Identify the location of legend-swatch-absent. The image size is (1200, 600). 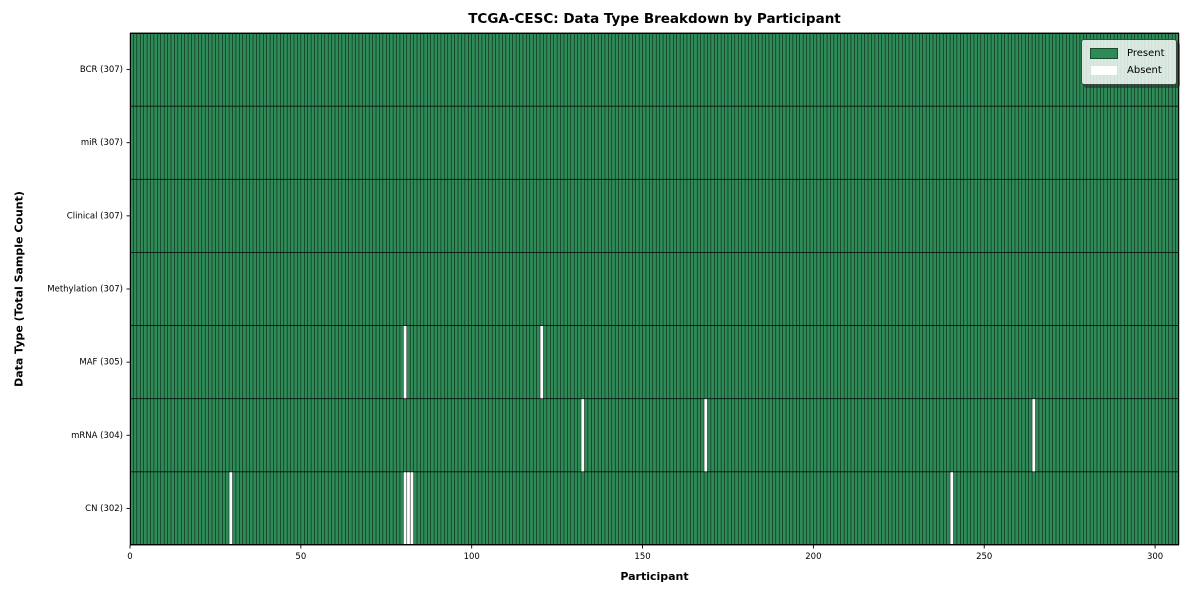
(1104, 70).